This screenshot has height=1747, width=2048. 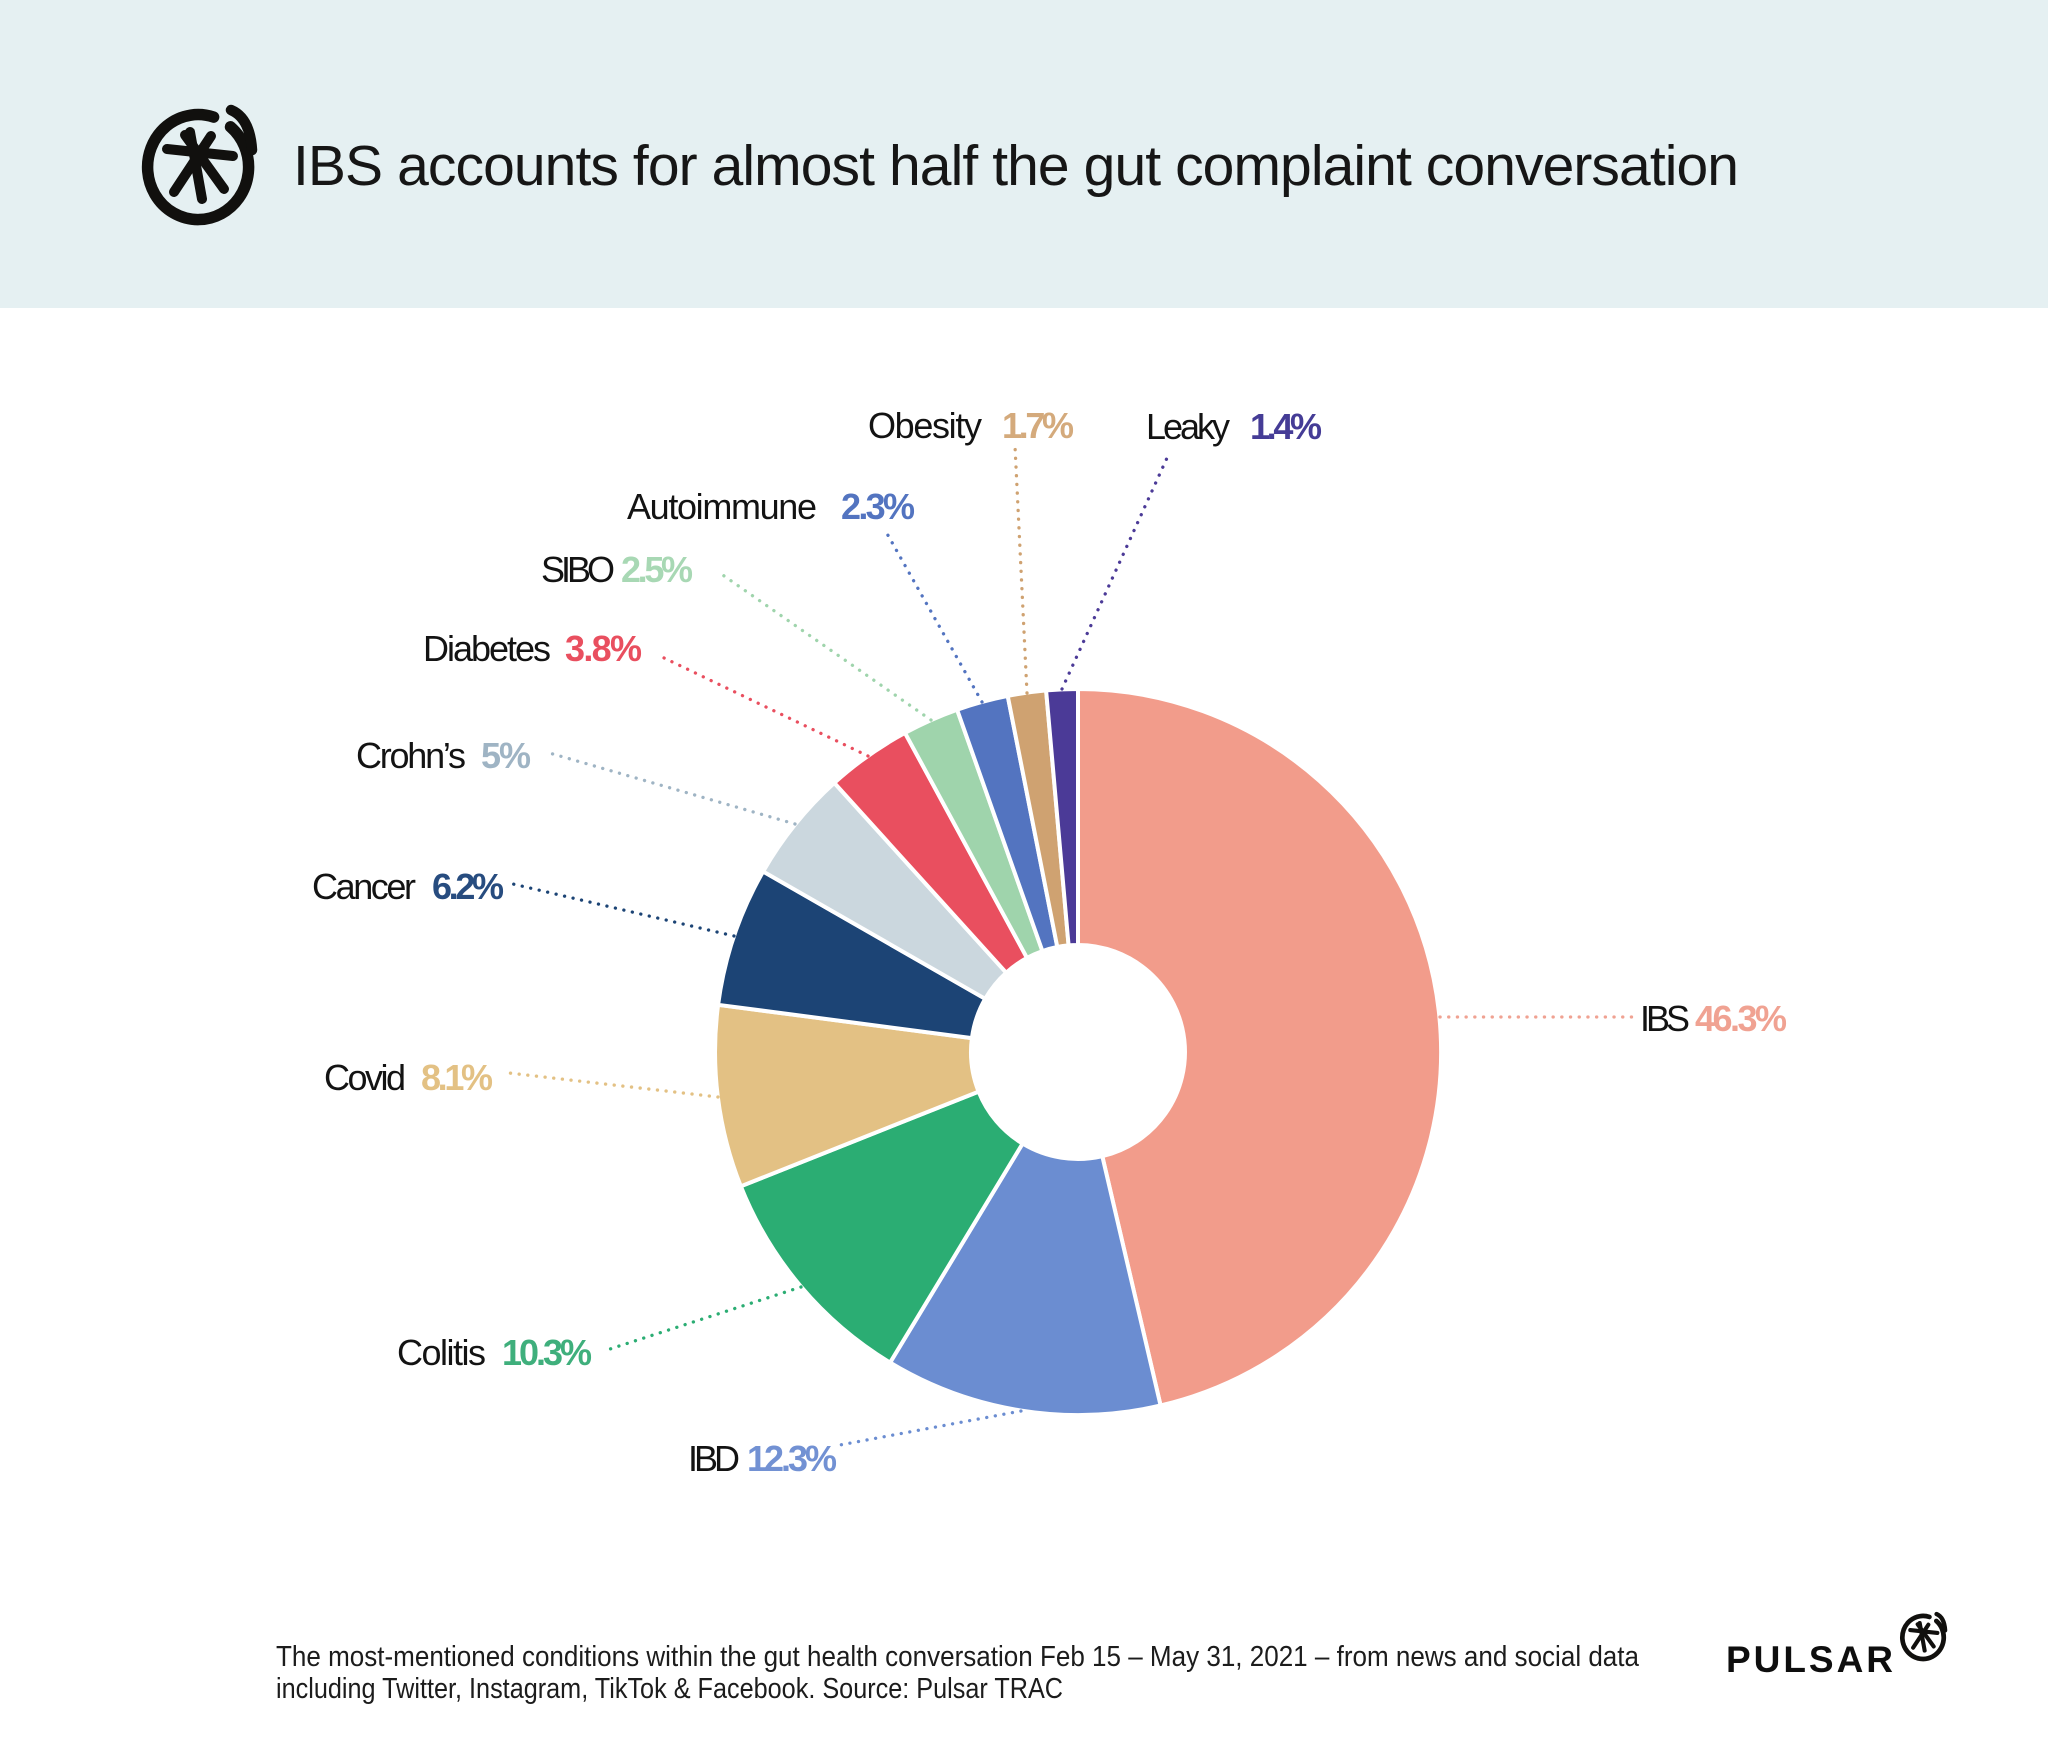 I want to click on svg-text: 3.8%, so click(x=603, y=648).